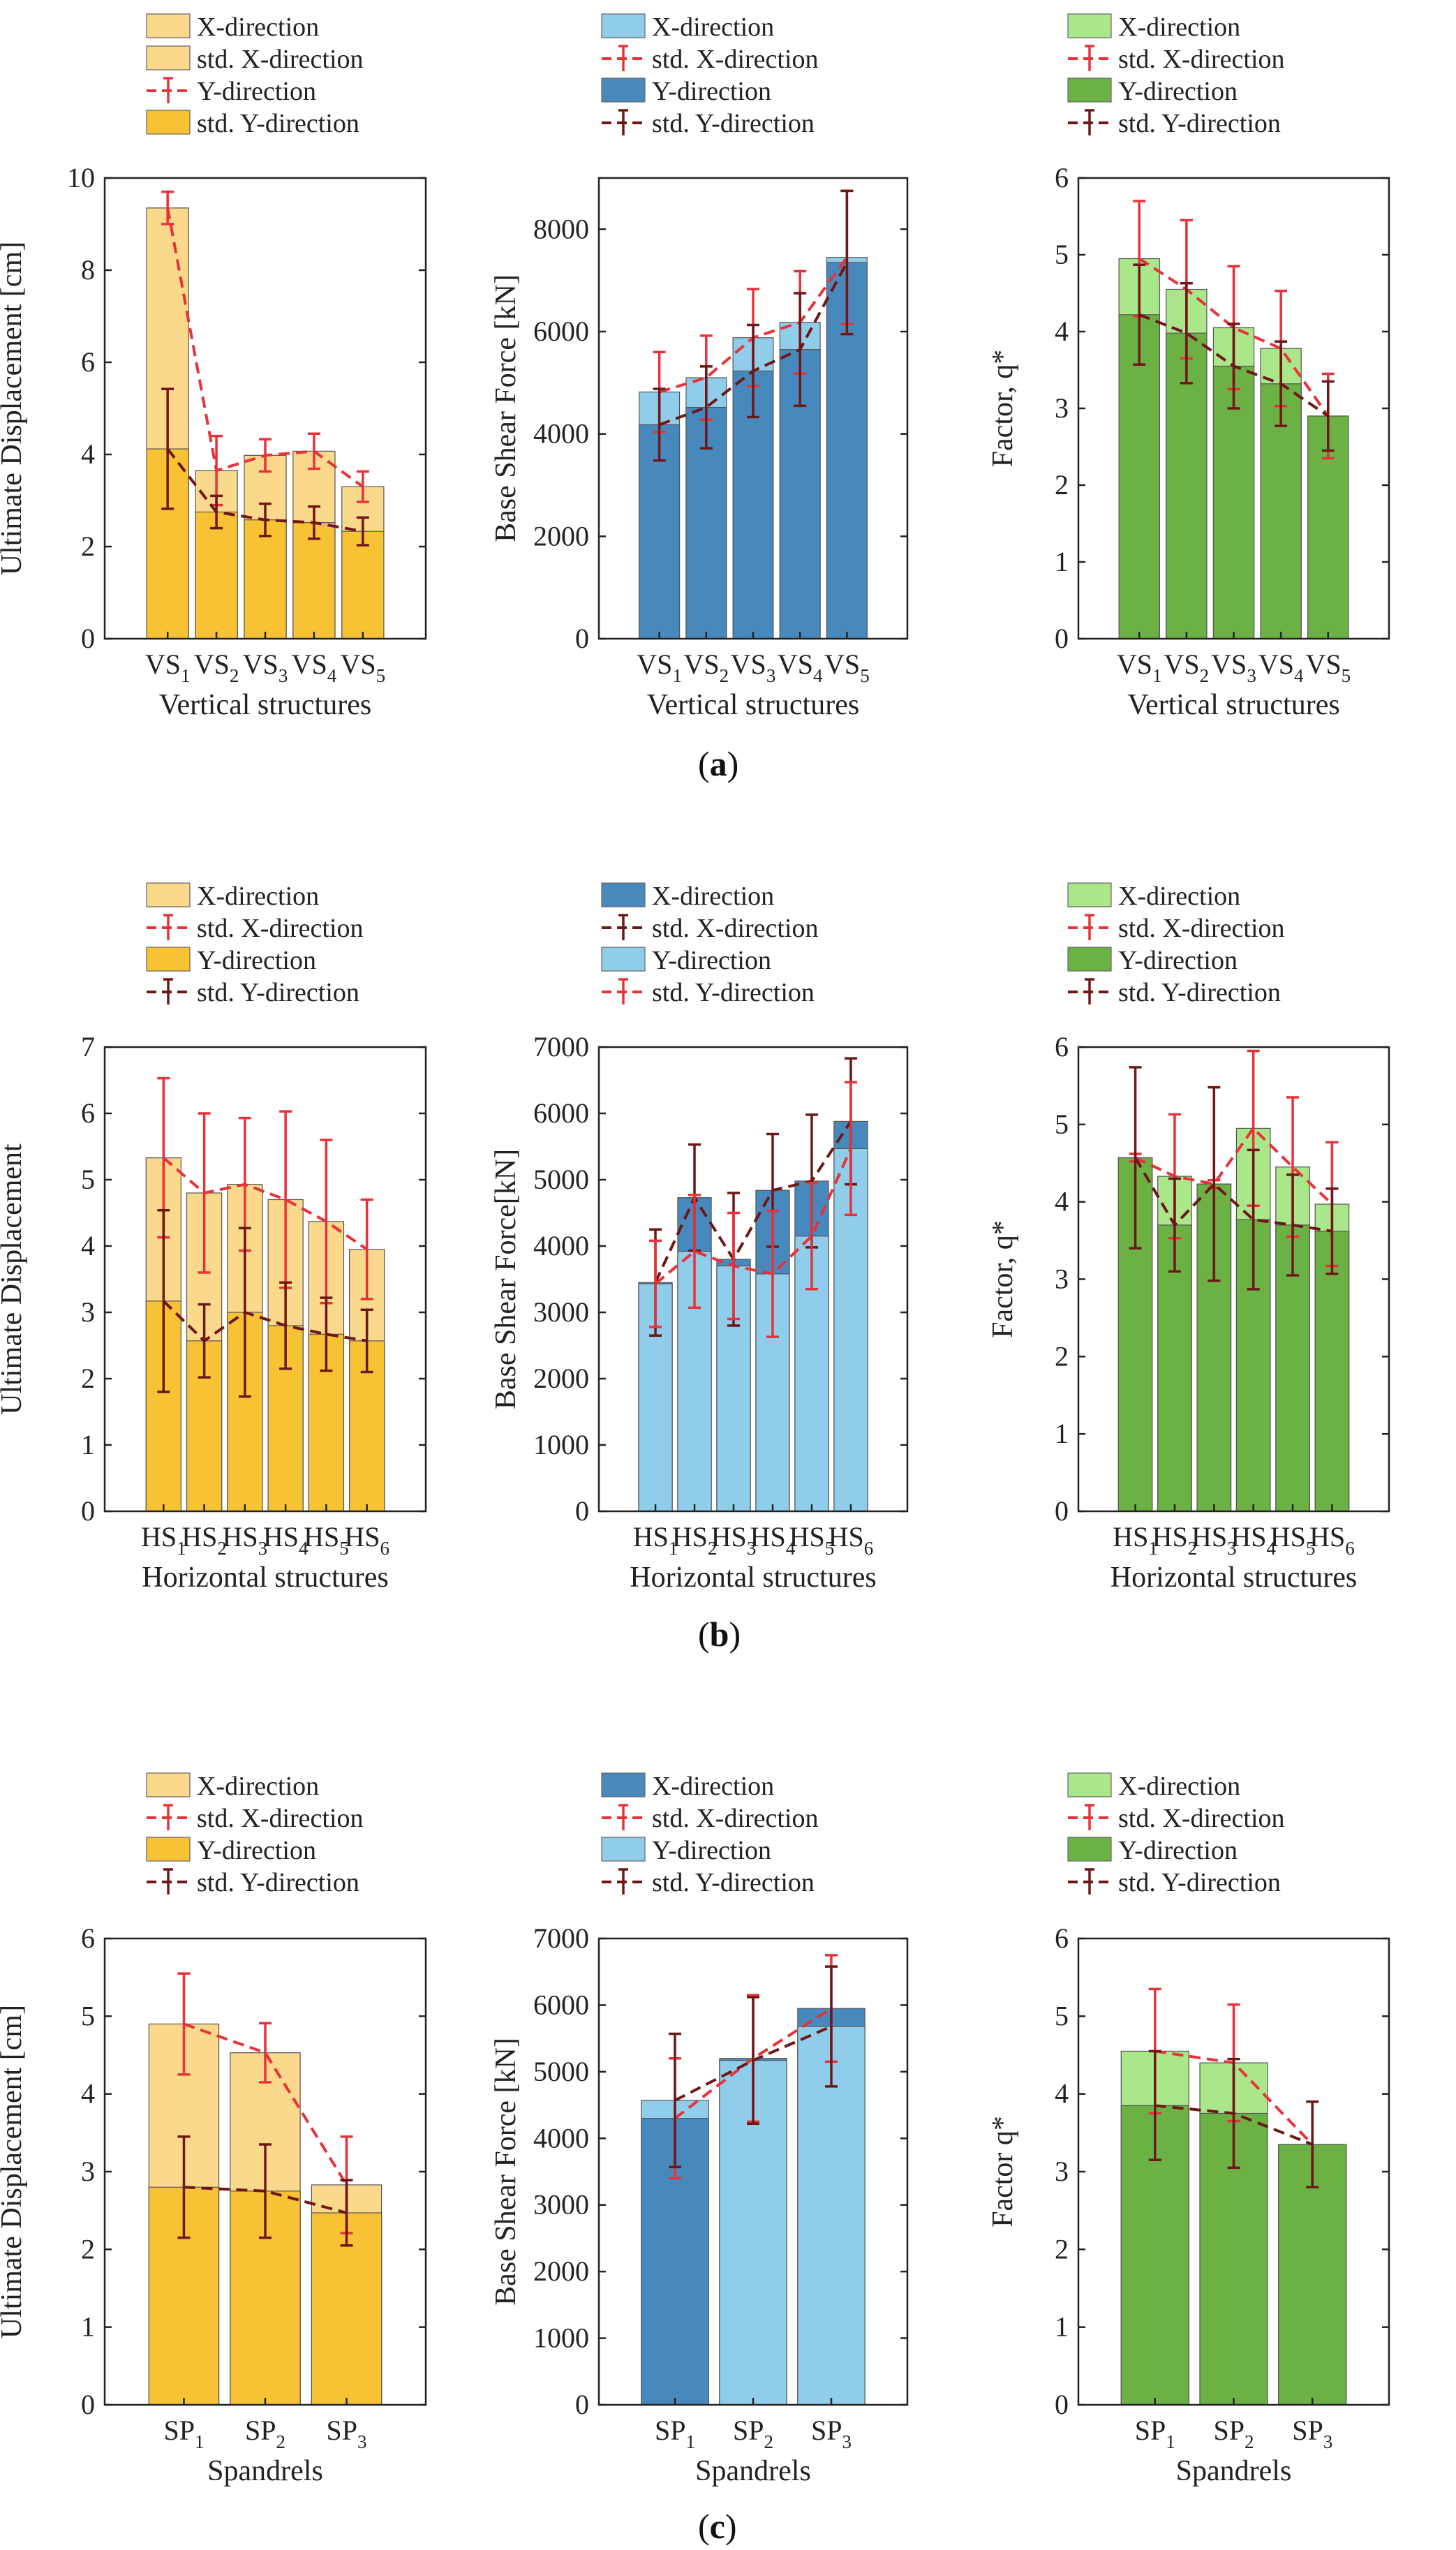 Image resolution: width=1456 pixels, height=2550 pixels. What do you see at coordinates (314, 667) in the screenshot?
I see `xtick-label-a1-4: VS4` at bounding box center [314, 667].